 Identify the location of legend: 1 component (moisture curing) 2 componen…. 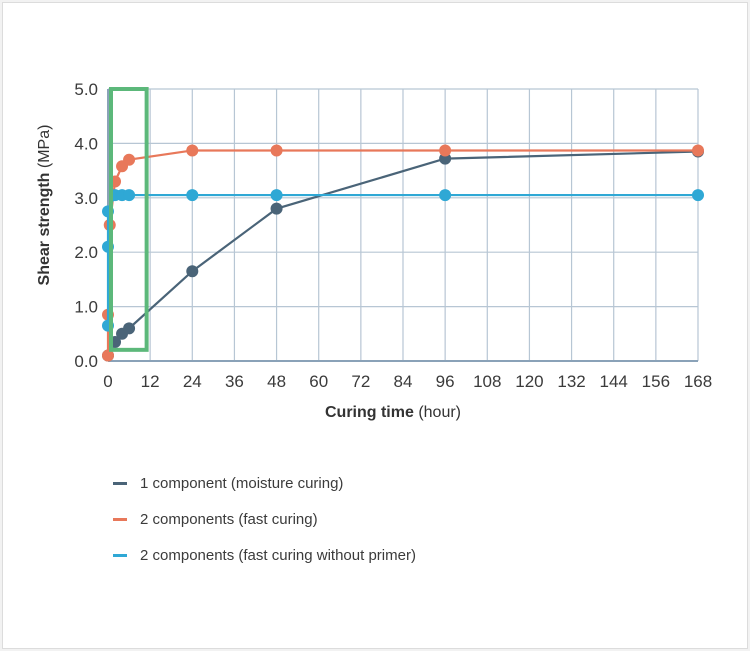
(264, 519).